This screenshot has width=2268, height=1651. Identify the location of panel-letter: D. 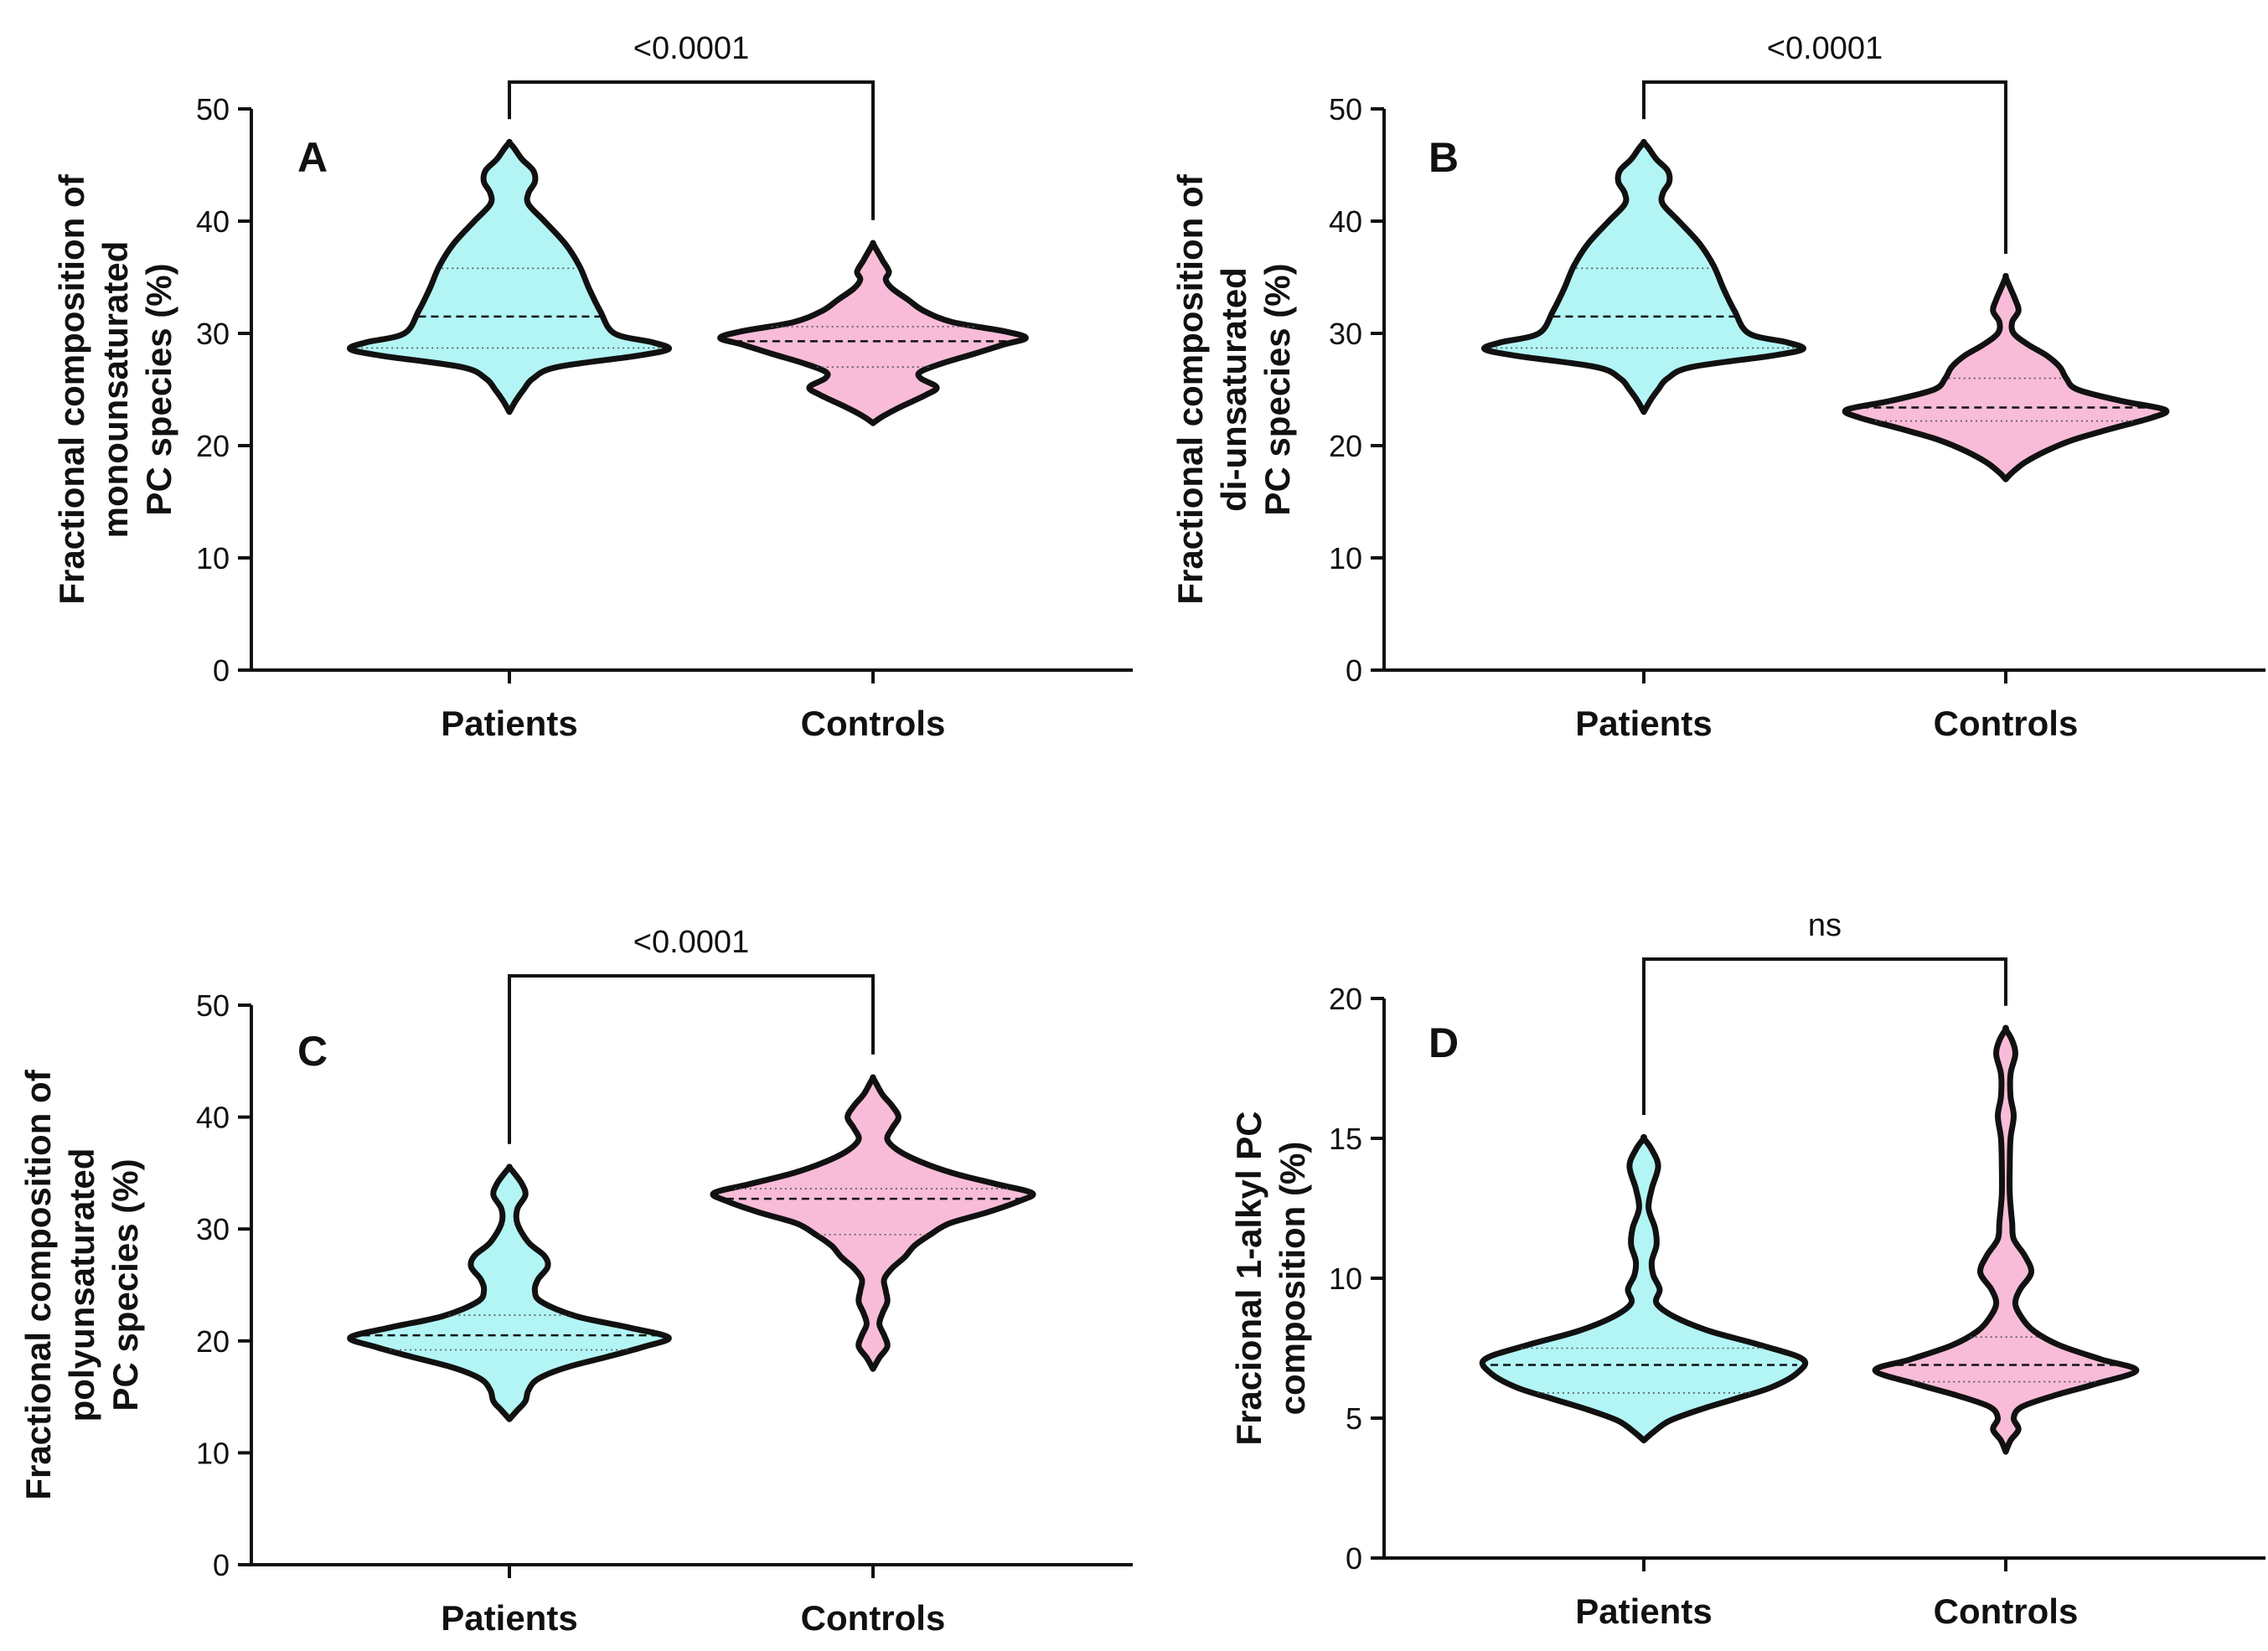
(1443, 1042).